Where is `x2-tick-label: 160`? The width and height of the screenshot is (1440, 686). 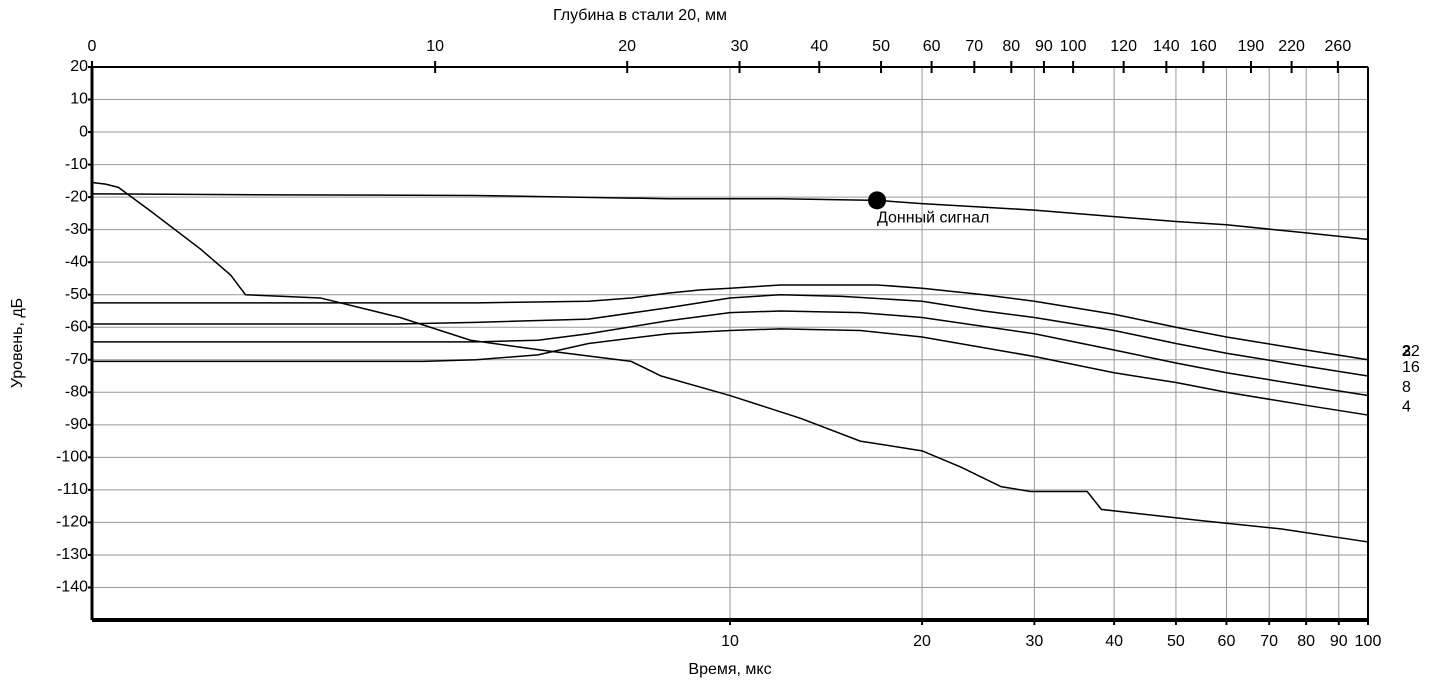 x2-tick-label: 160 is located at coordinates (1203, 46).